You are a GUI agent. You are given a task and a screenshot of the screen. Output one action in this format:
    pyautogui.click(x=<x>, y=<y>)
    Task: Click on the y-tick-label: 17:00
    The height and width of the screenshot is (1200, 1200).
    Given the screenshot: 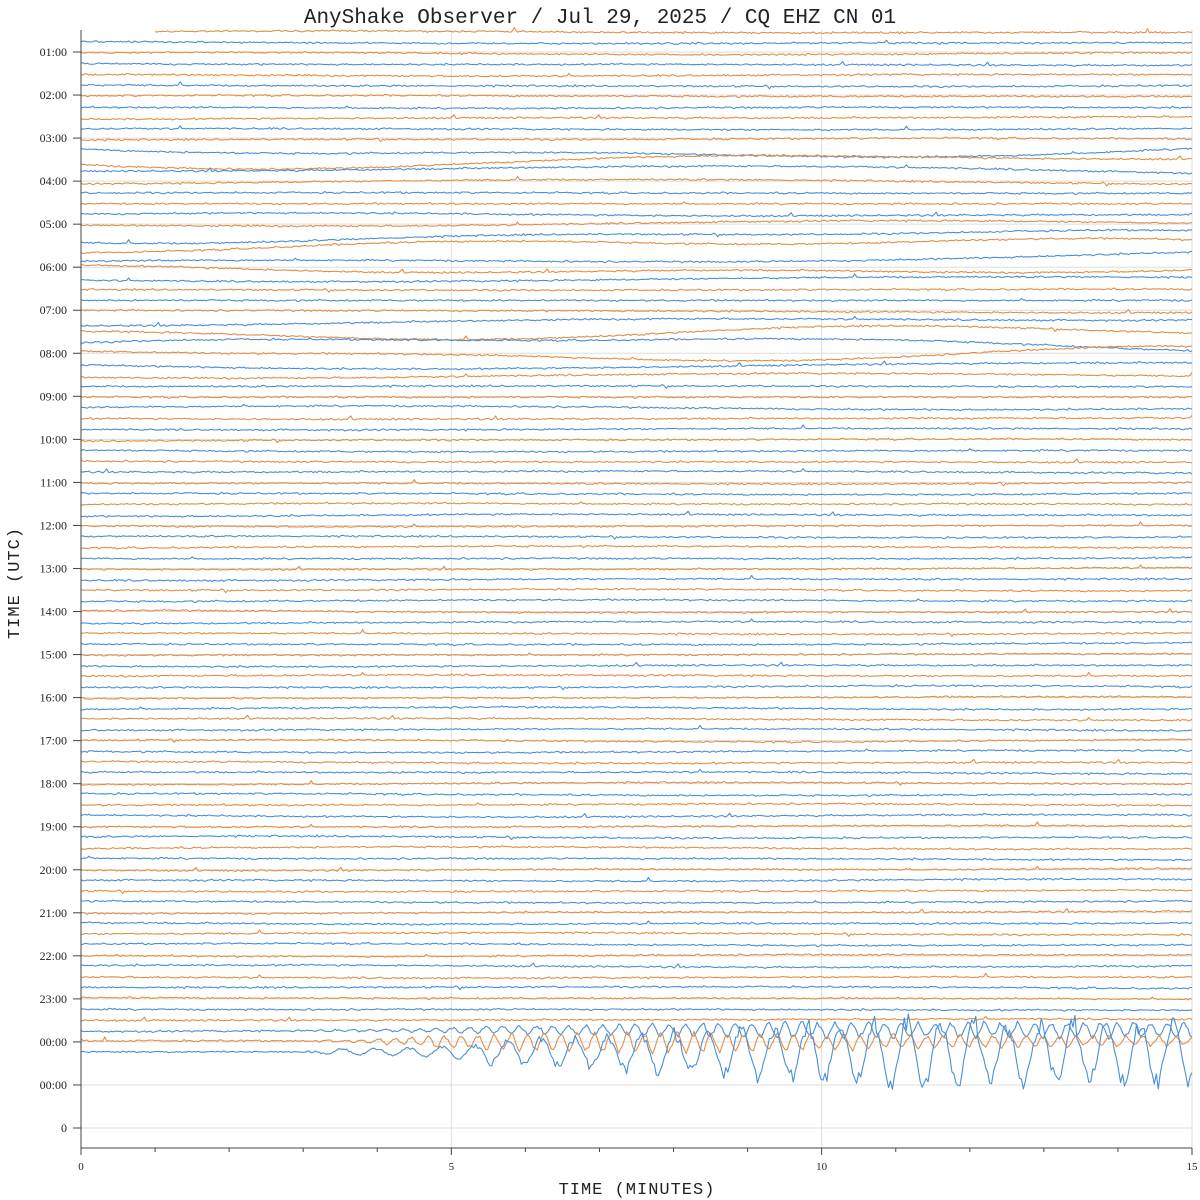 What is the action you would take?
    pyautogui.click(x=53, y=741)
    